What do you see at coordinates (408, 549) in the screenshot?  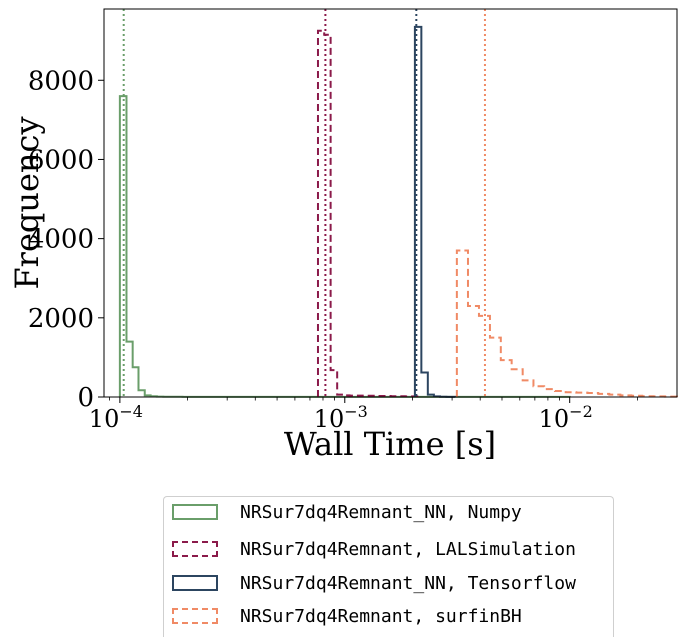 I see `legend-label-lalsimulation: NRSur7dq4Remnant, LALSimulation` at bounding box center [408, 549].